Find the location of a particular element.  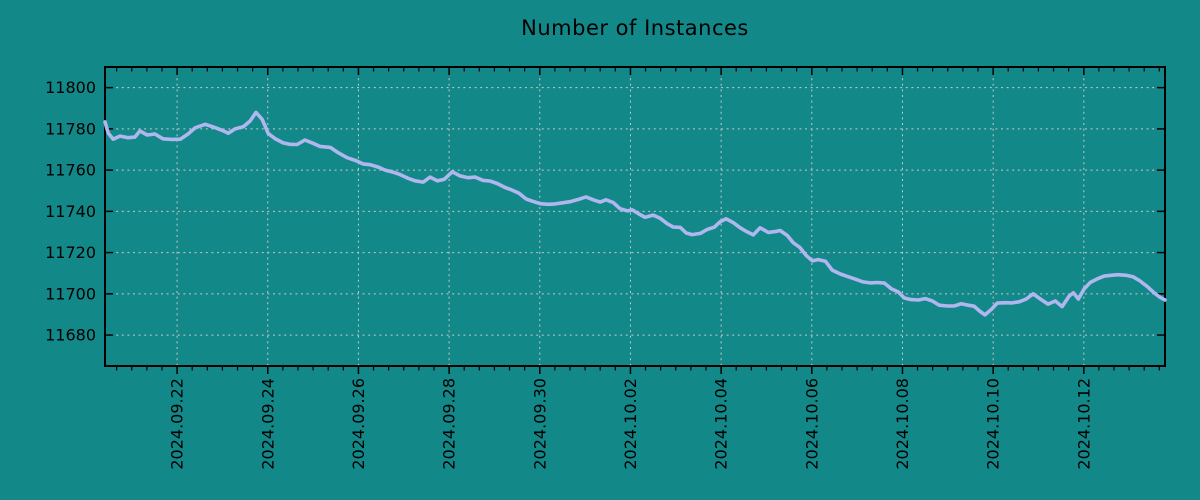

x-tick-label: 2024.09.22 is located at coordinates (177, 424).